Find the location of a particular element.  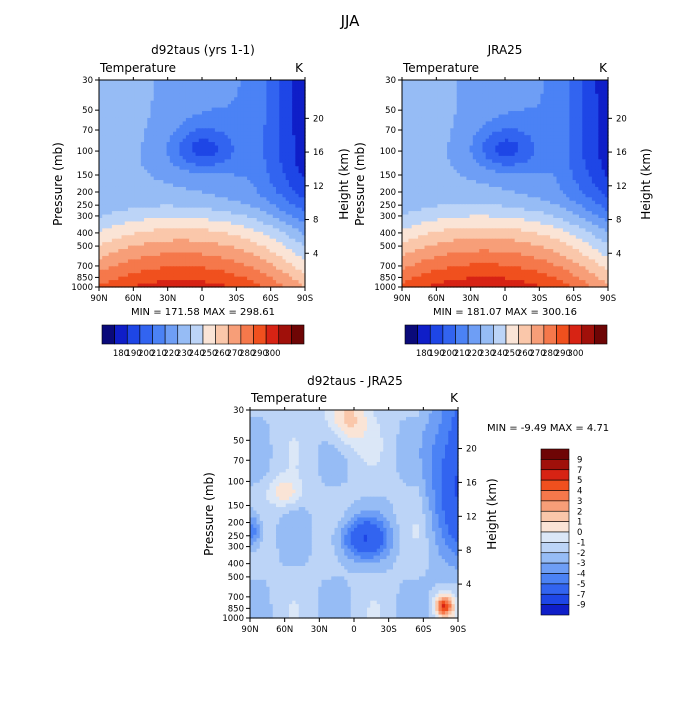

pressure-tick-label: 250 is located at coordinates (85, 206).